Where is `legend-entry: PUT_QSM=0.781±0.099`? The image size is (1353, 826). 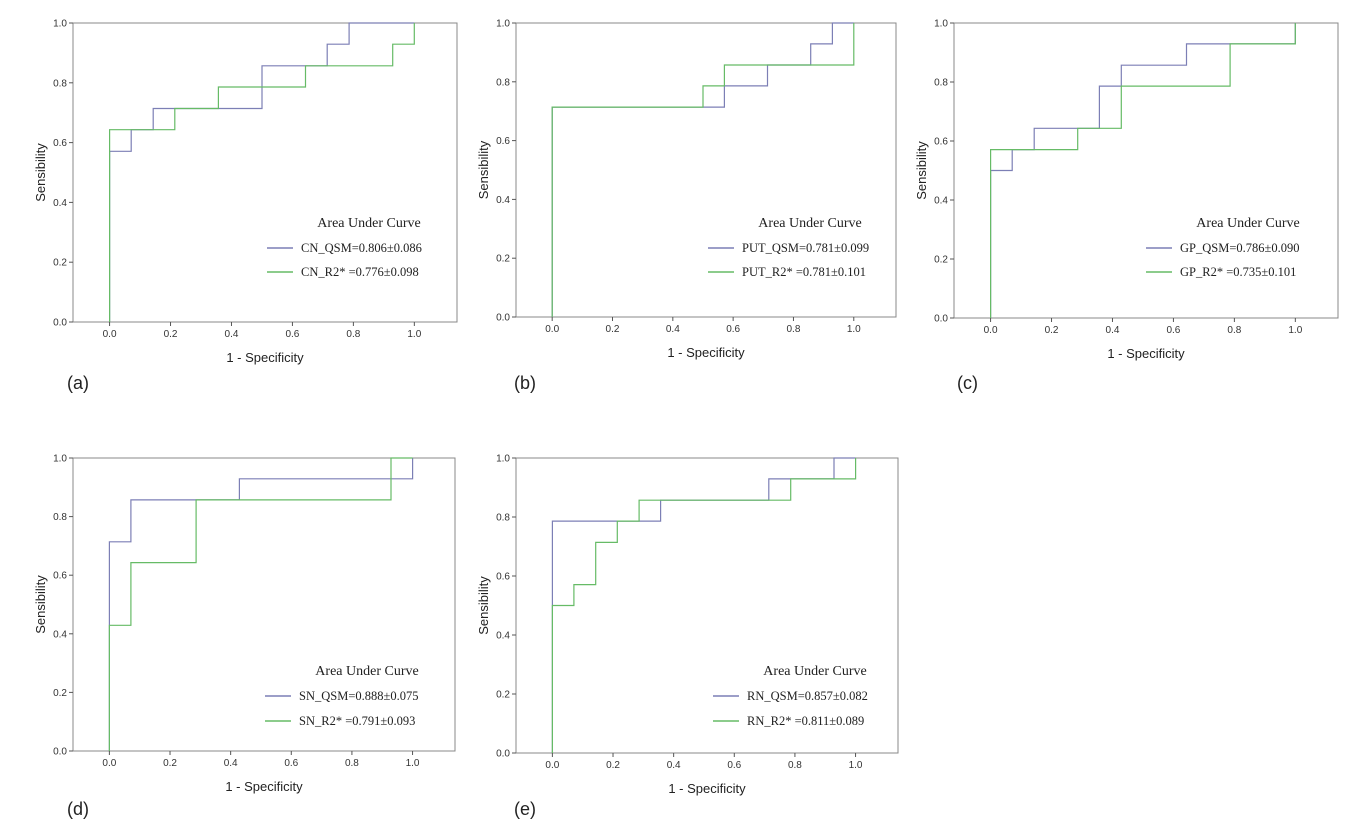
legend-entry: PUT_QSM=0.781±0.099 is located at coordinates (805, 248).